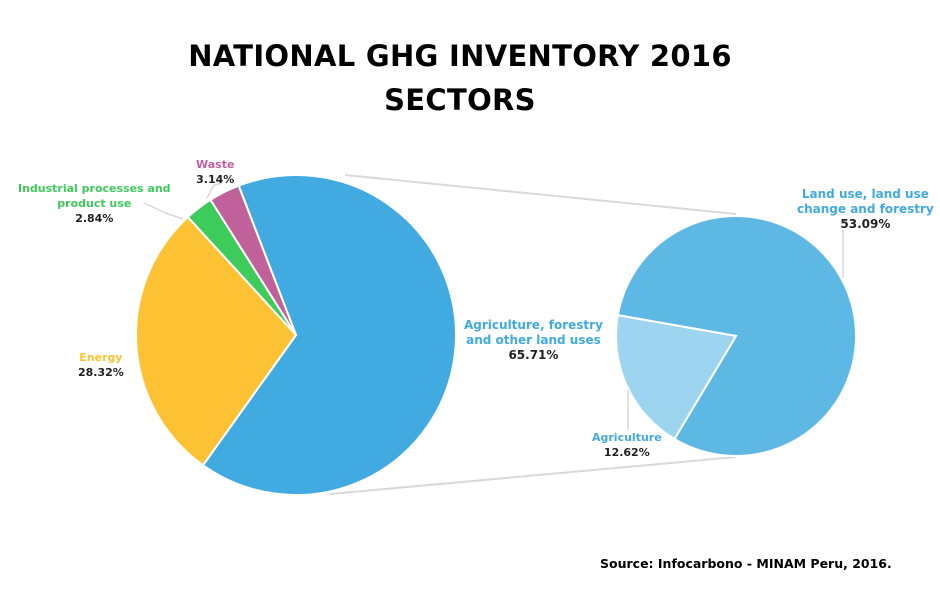  What do you see at coordinates (627, 445) in the screenshot?
I see `label-agriculture: Agriculture 12.62%` at bounding box center [627, 445].